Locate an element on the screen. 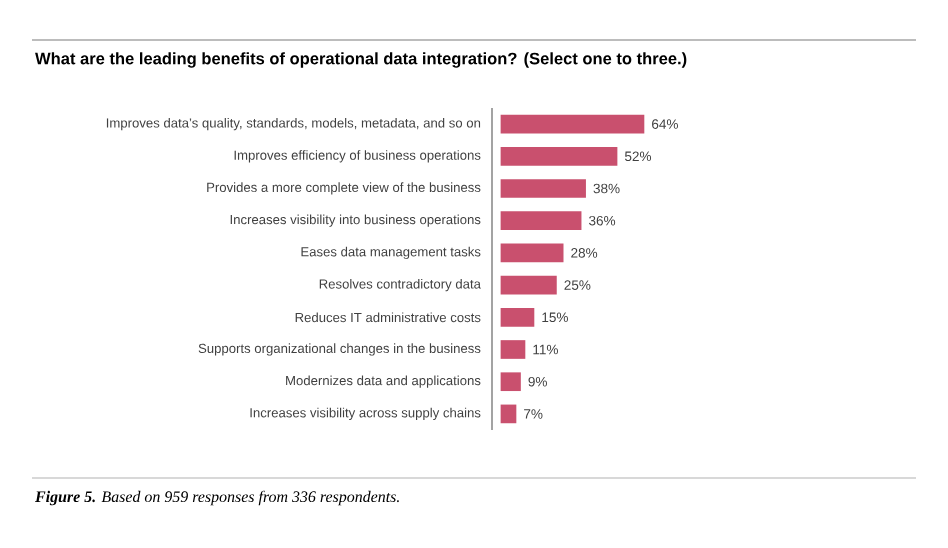 This screenshot has height=548, width=948. text: What are the leading benefits of operational data integration? (Select one to three.) is located at coordinates (361, 60).